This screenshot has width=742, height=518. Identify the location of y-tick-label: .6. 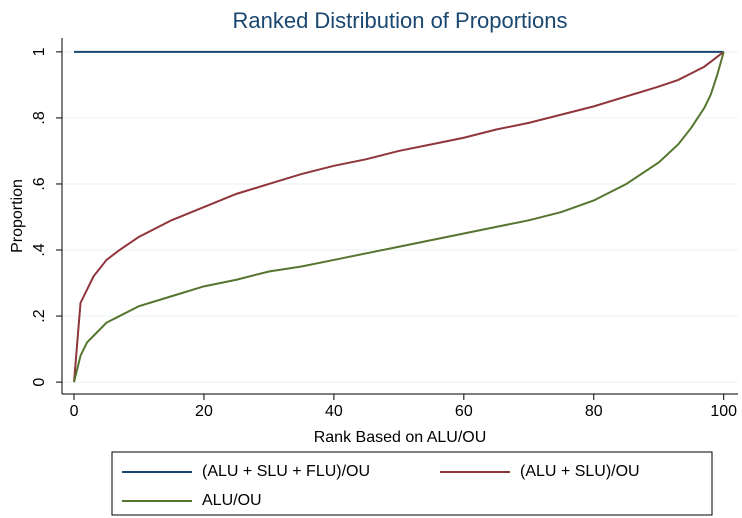
(39, 183).